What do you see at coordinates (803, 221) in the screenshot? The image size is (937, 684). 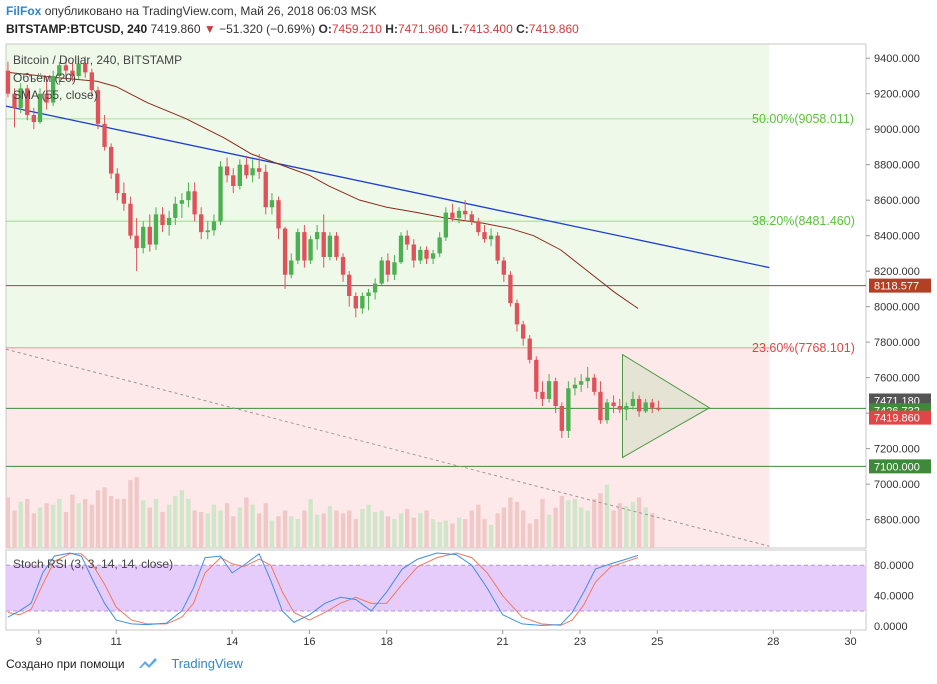 I see `fib-level-label: 38.20%(8481.460)` at bounding box center [803, 221].